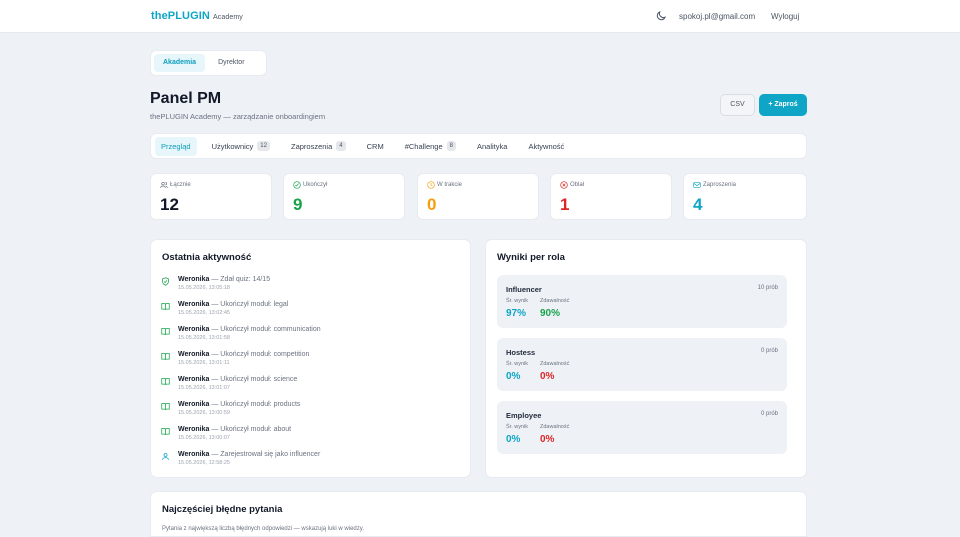 Image resolution: width=960 pixels, height=537 pixels. What do you see at coordinates (745, 196) in the screenshot?
I see `stat-card-invitations: Zaproszenia 4` at bounding box center [745, 196].